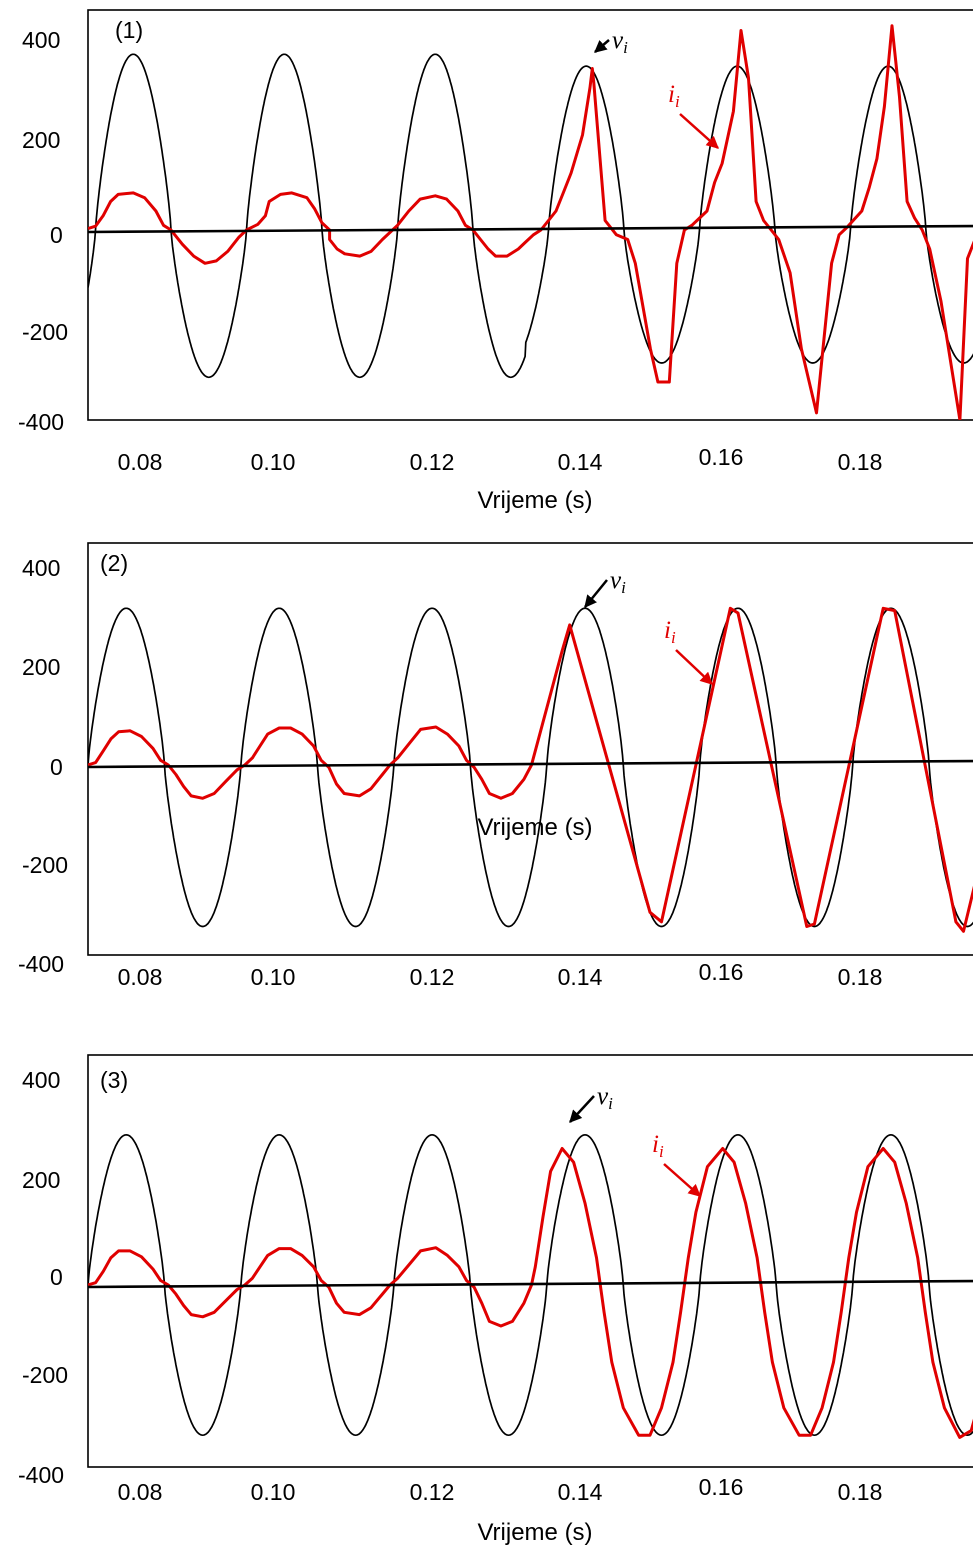 Image resolution: width=973 pixels, height=1551 pixels. I want to click on panel-label: (3), so click(114, 1080).